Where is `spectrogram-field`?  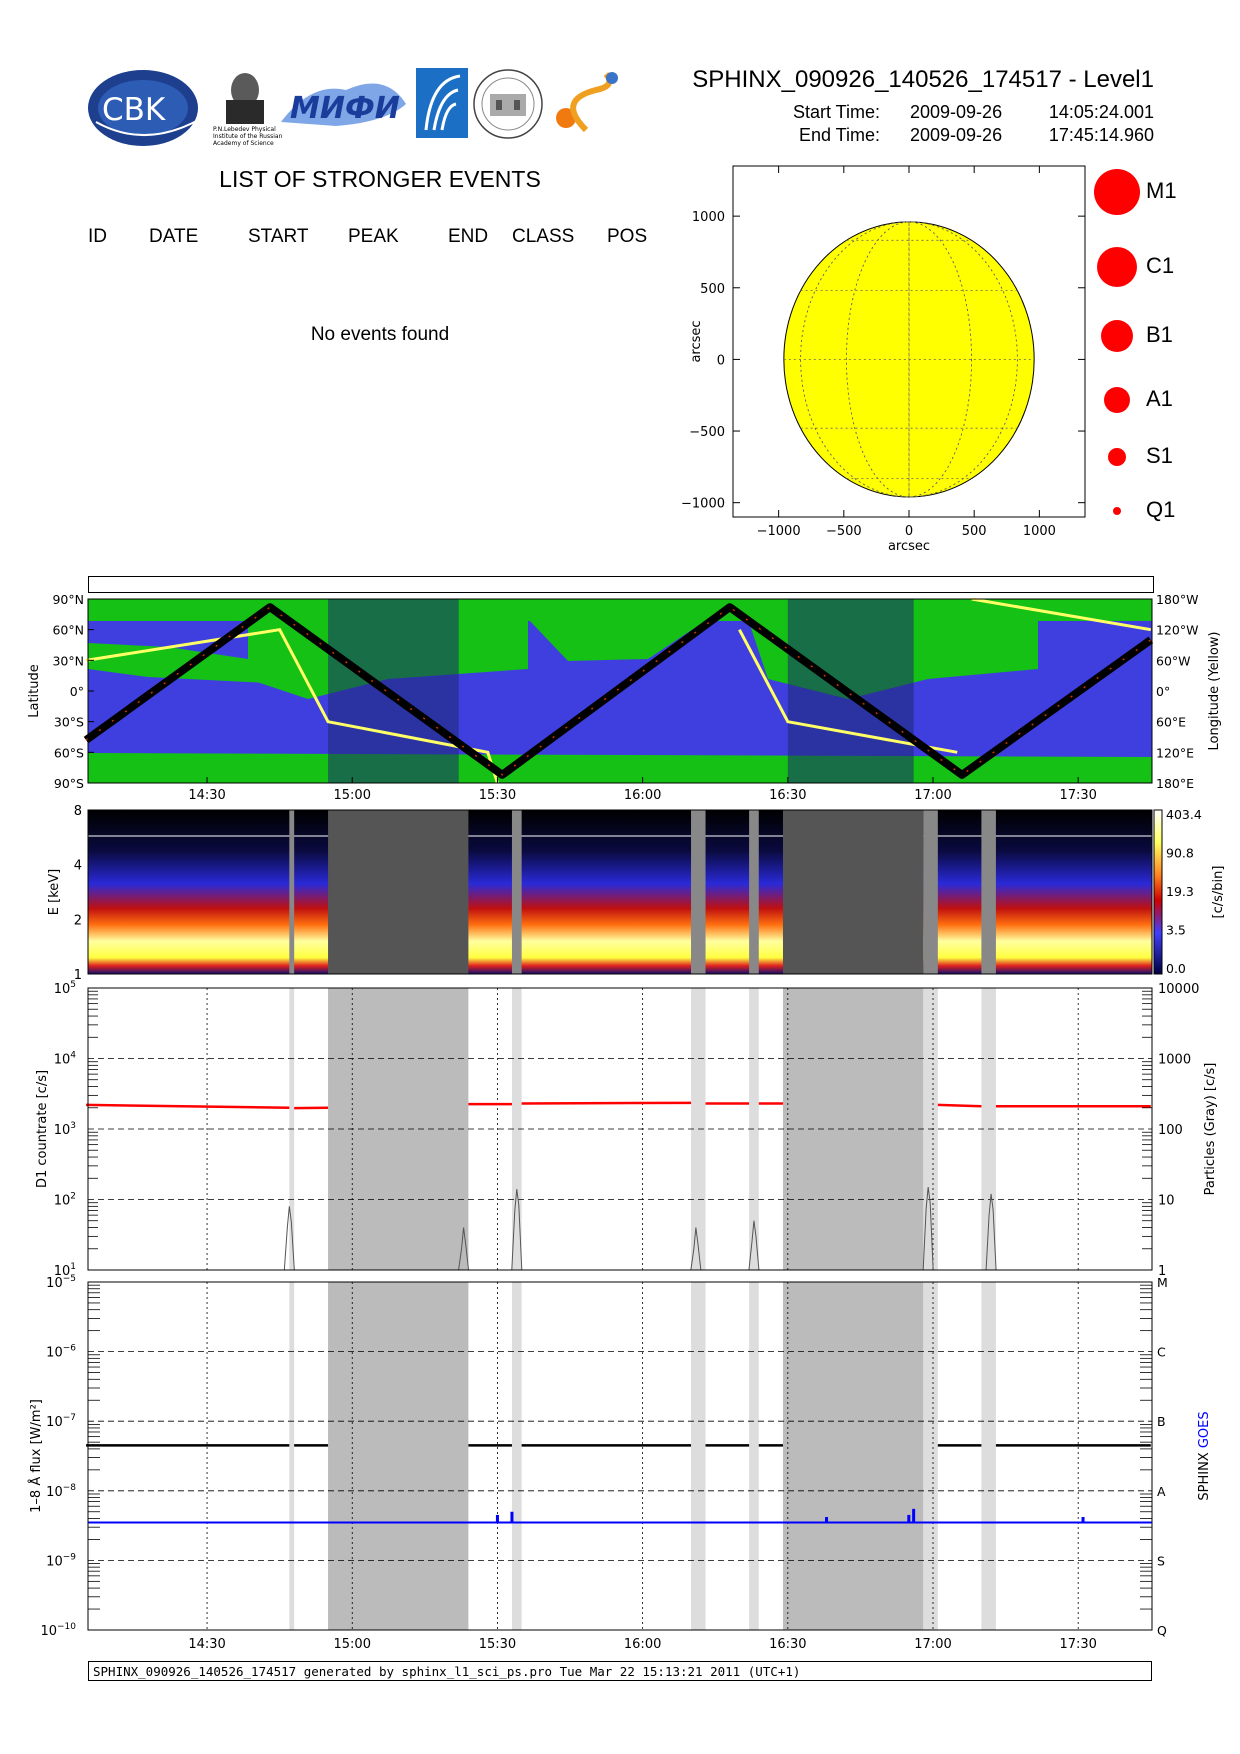 spectrogram-field is located at coordinates (620, 892).